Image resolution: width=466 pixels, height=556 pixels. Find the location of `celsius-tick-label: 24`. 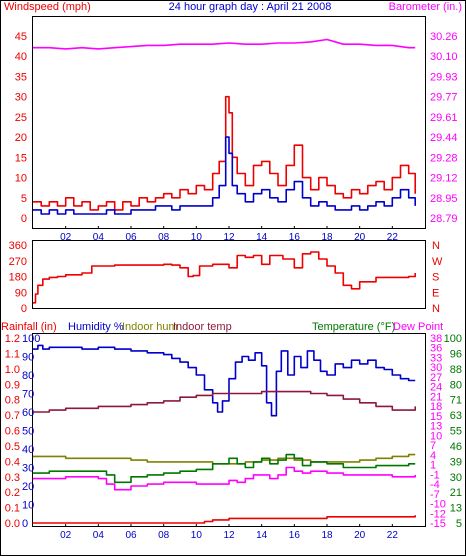

celsius-tick-label: 24 is located at coordinates (436, 388).